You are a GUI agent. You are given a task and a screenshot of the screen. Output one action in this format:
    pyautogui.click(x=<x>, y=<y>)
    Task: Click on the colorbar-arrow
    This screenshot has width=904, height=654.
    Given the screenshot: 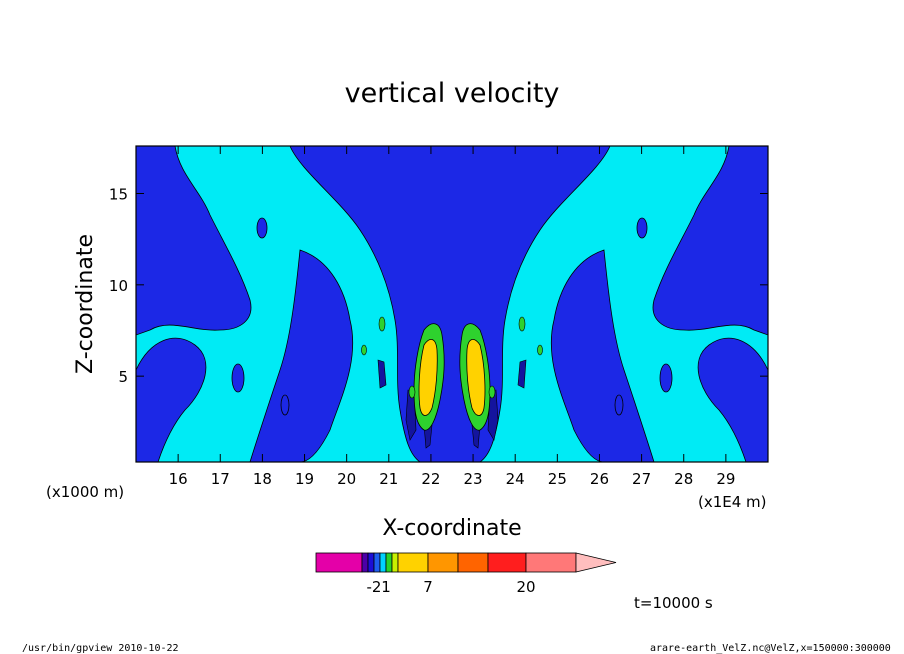 What is the action you would take?
    pyautogui.click(x=596, y=562)
    